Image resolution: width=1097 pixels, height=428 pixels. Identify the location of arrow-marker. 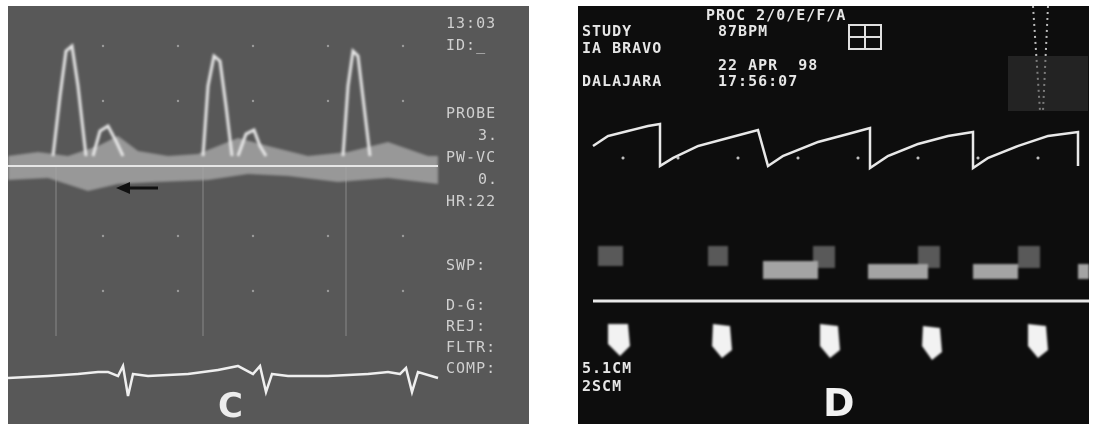
(137, 188).